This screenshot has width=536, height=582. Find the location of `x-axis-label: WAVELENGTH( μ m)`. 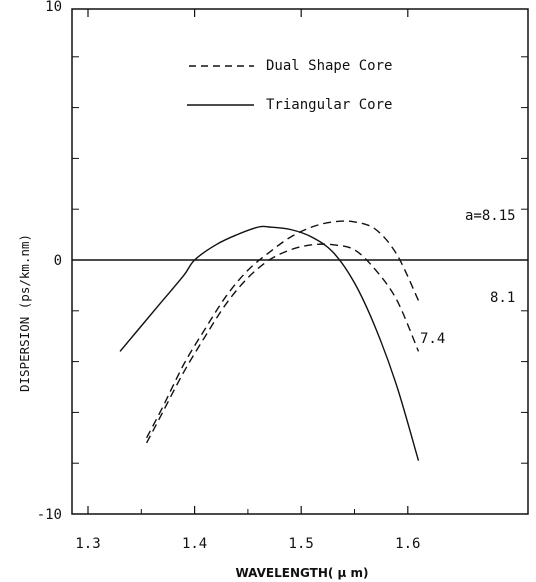

x-axis-label: WAVELENGTH( μ m) is located at coordinates (301, 573).